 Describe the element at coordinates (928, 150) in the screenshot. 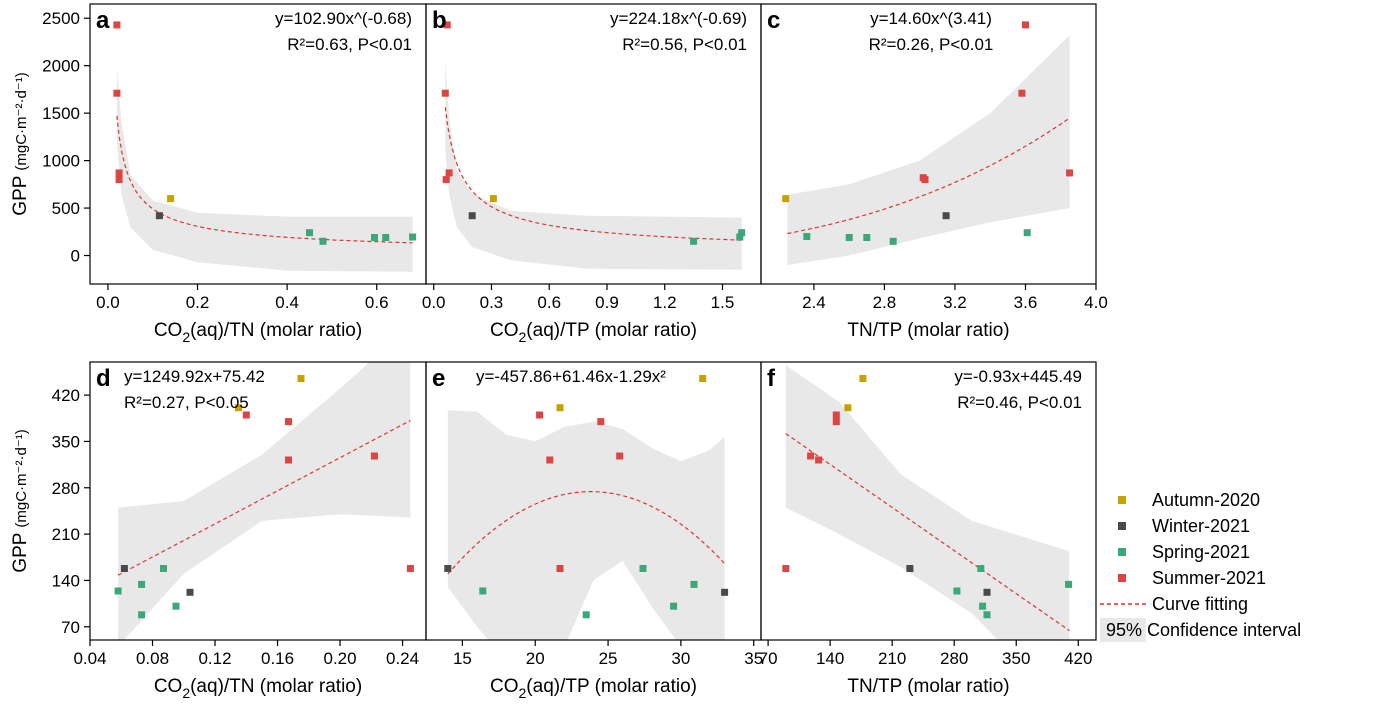

I see `confidence-band-c` at that location.